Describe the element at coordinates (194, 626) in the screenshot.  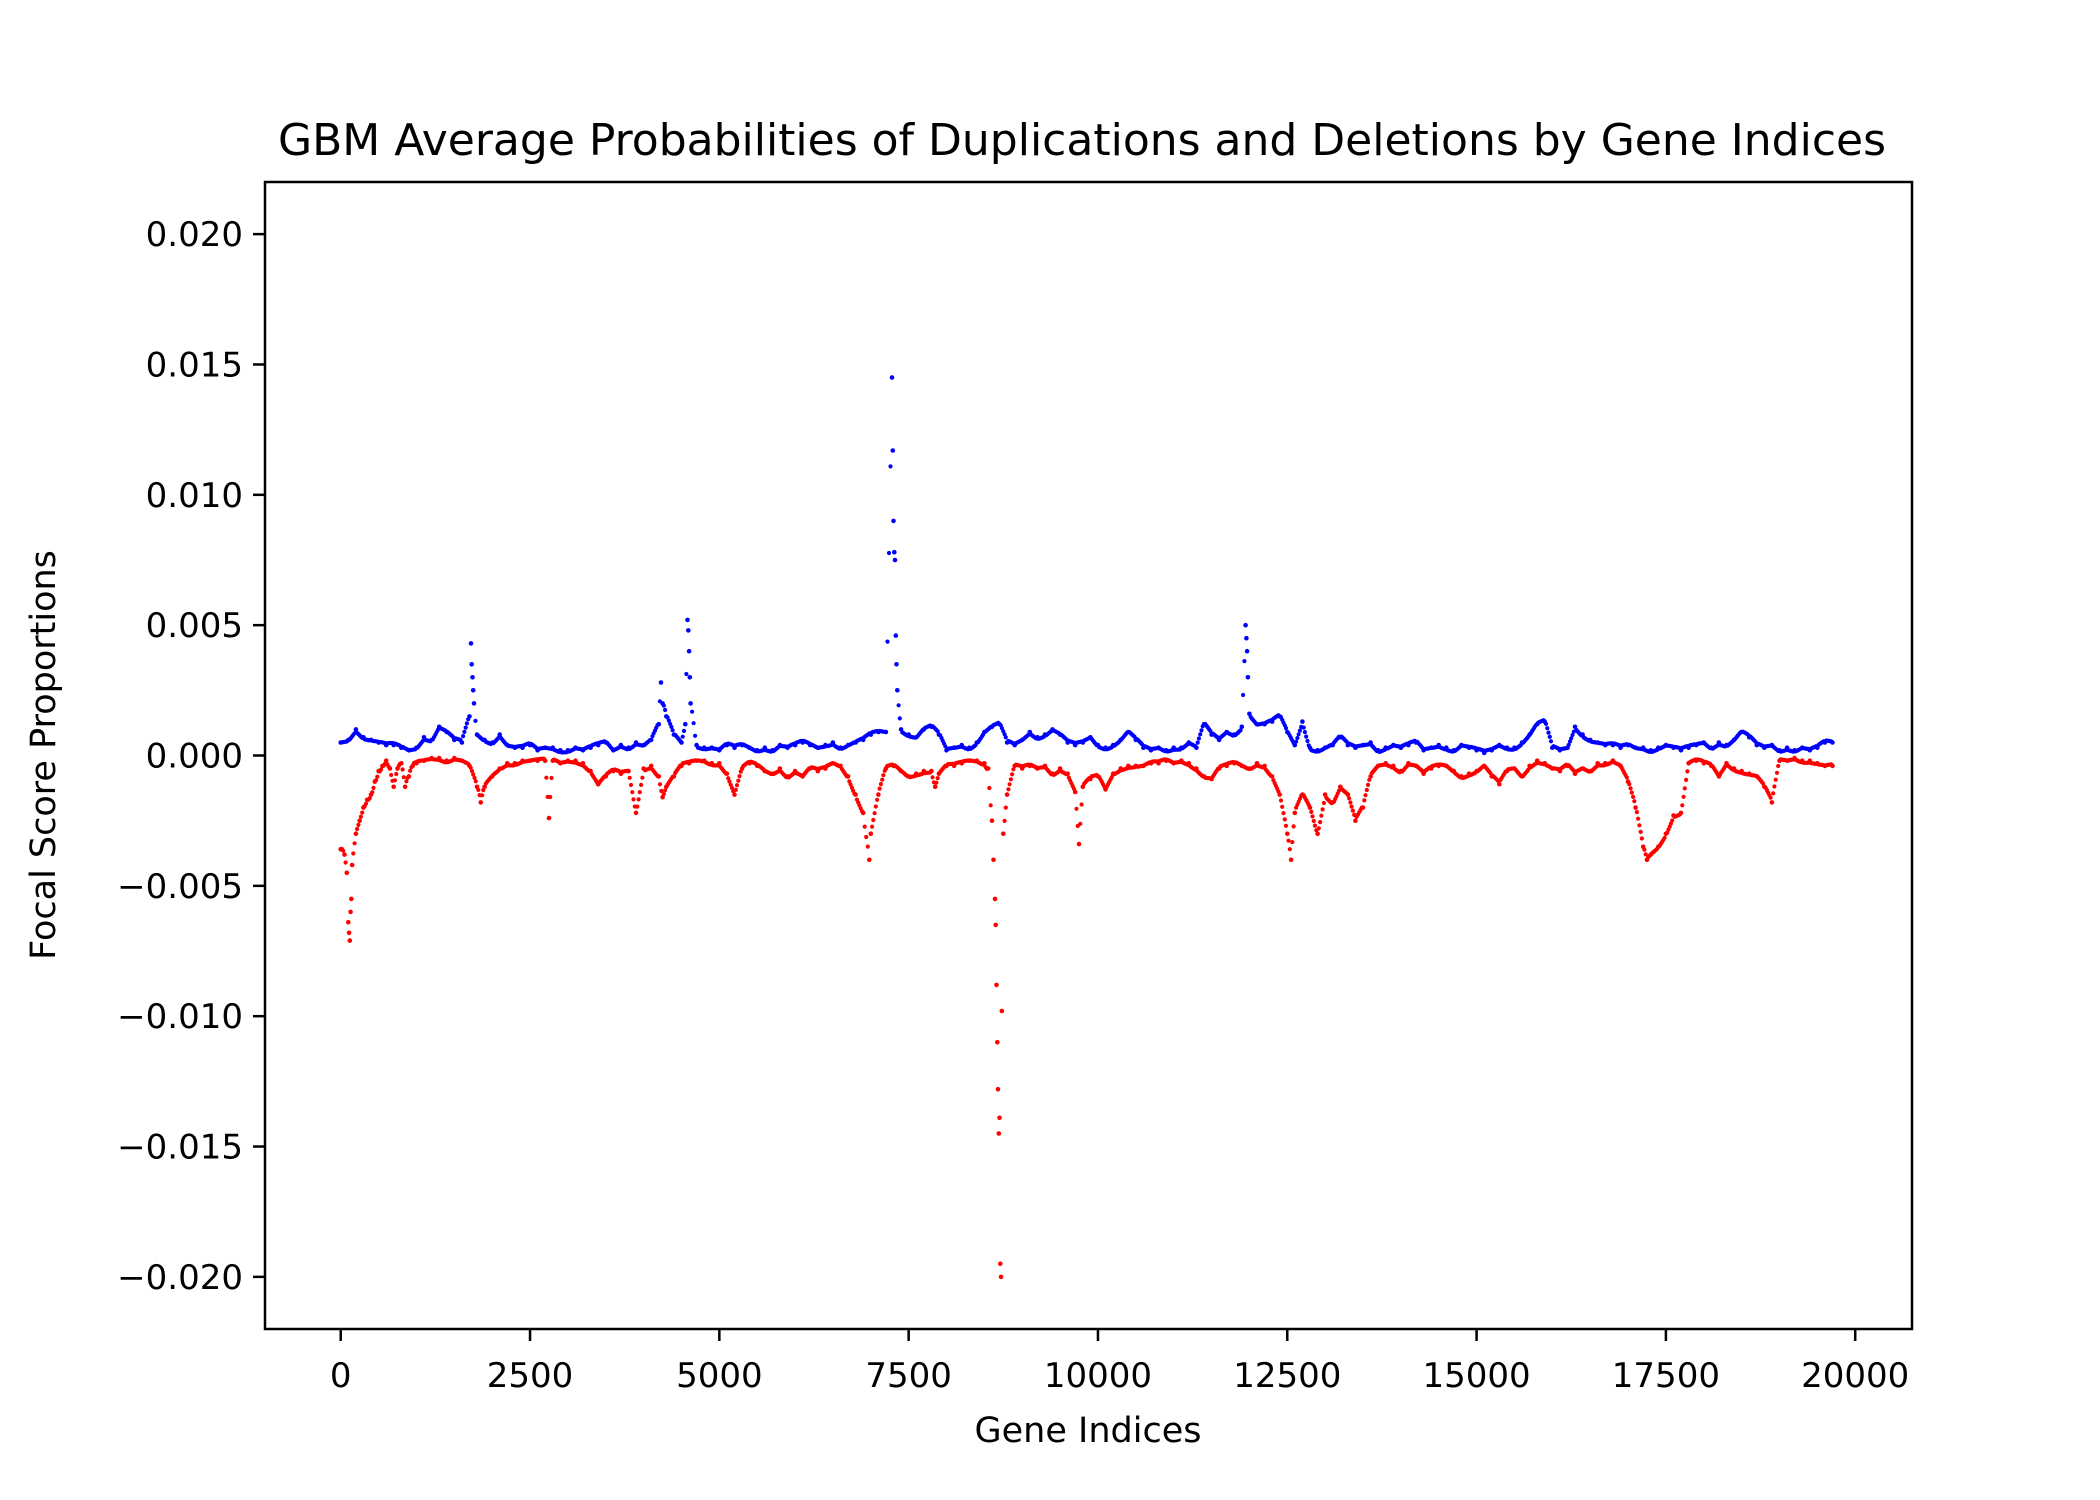
I see `y-tick-label: 0.005` at that location.